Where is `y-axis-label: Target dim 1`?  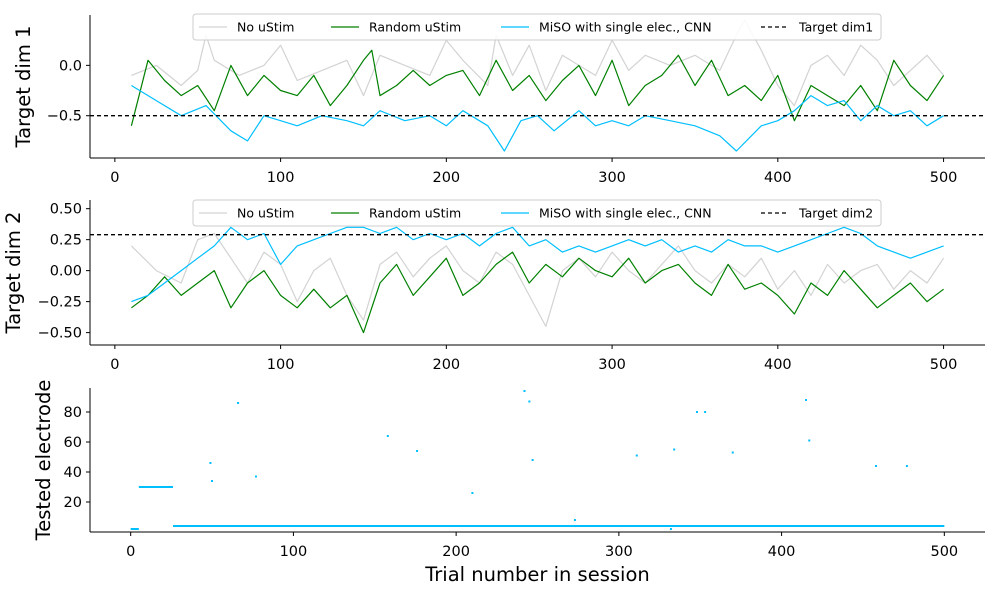 y-axis-label: Target dim 1 is located at coordinates (23, 87).